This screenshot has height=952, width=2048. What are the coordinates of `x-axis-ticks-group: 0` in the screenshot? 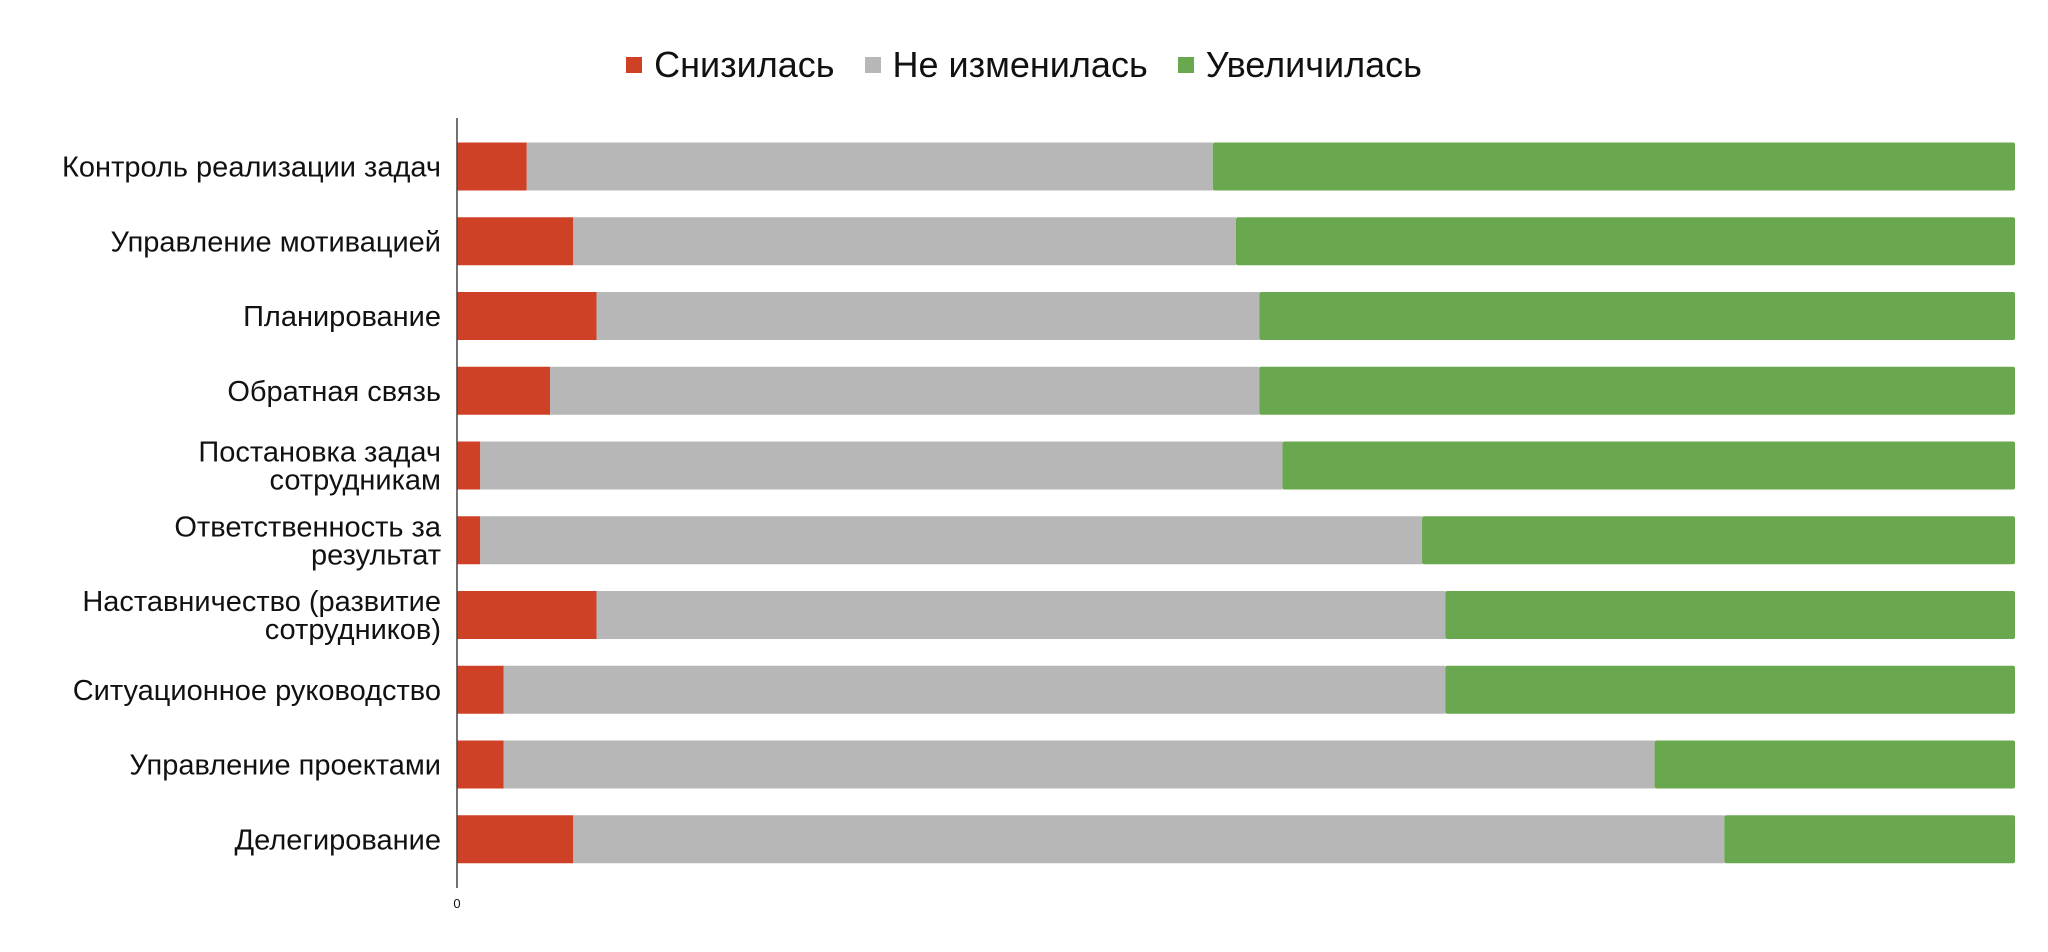 It's located at (456, 903).